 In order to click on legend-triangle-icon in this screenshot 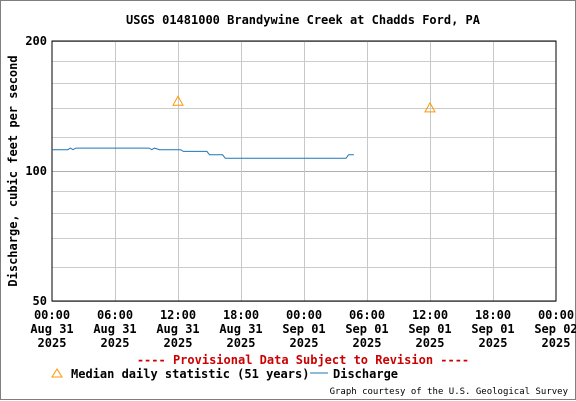, I will do `click(57, 373)`.